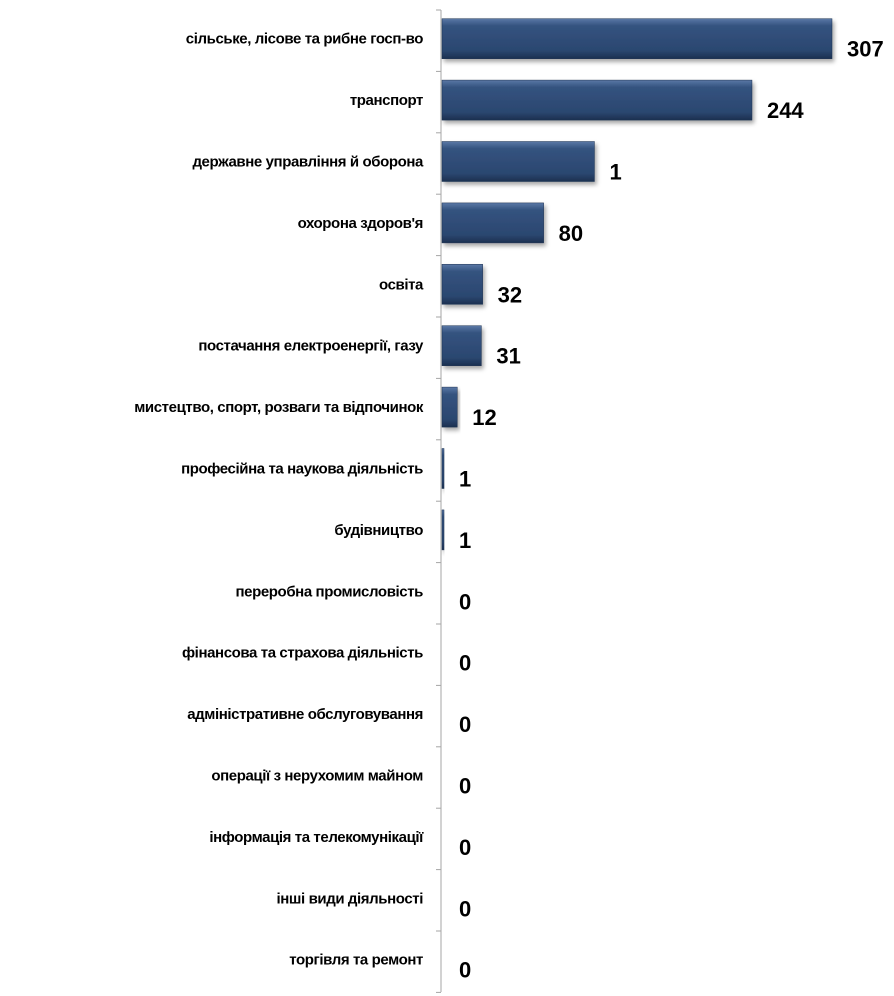 The image size is (894, 996). I want to click on category-label: інформація та телекомунікації, so click(316, 837).